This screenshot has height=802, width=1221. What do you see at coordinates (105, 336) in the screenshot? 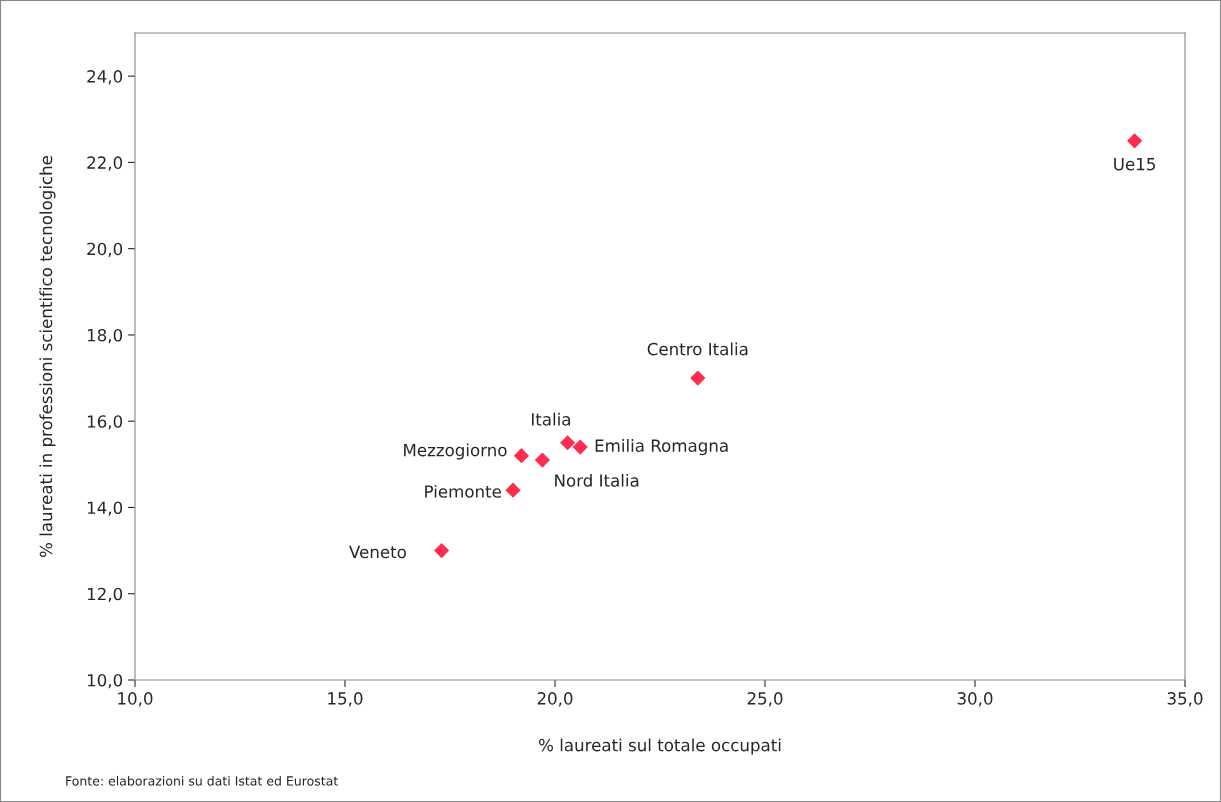
I see `y-tick-label: 18,0` at bounding box center [105, 336].